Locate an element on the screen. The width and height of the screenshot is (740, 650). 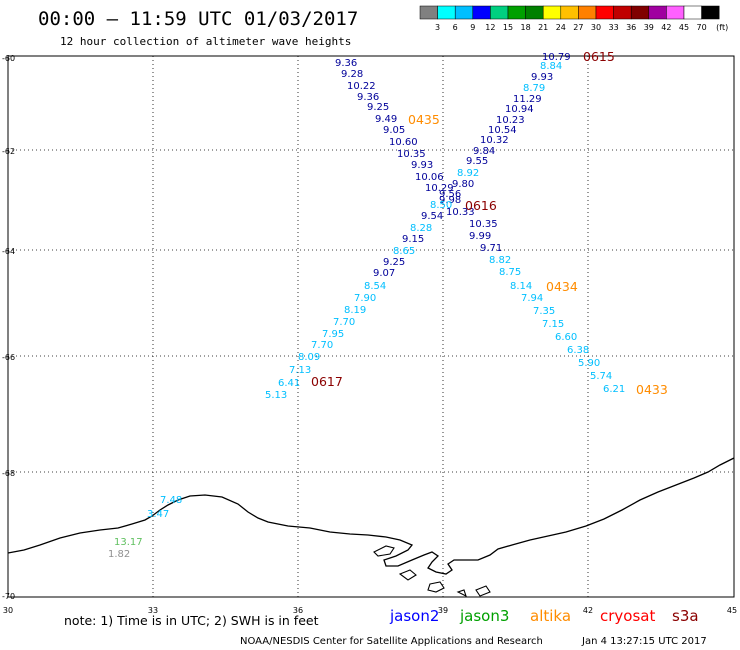
wave-height-value: 9.36 is located at coordinates (368, 97).